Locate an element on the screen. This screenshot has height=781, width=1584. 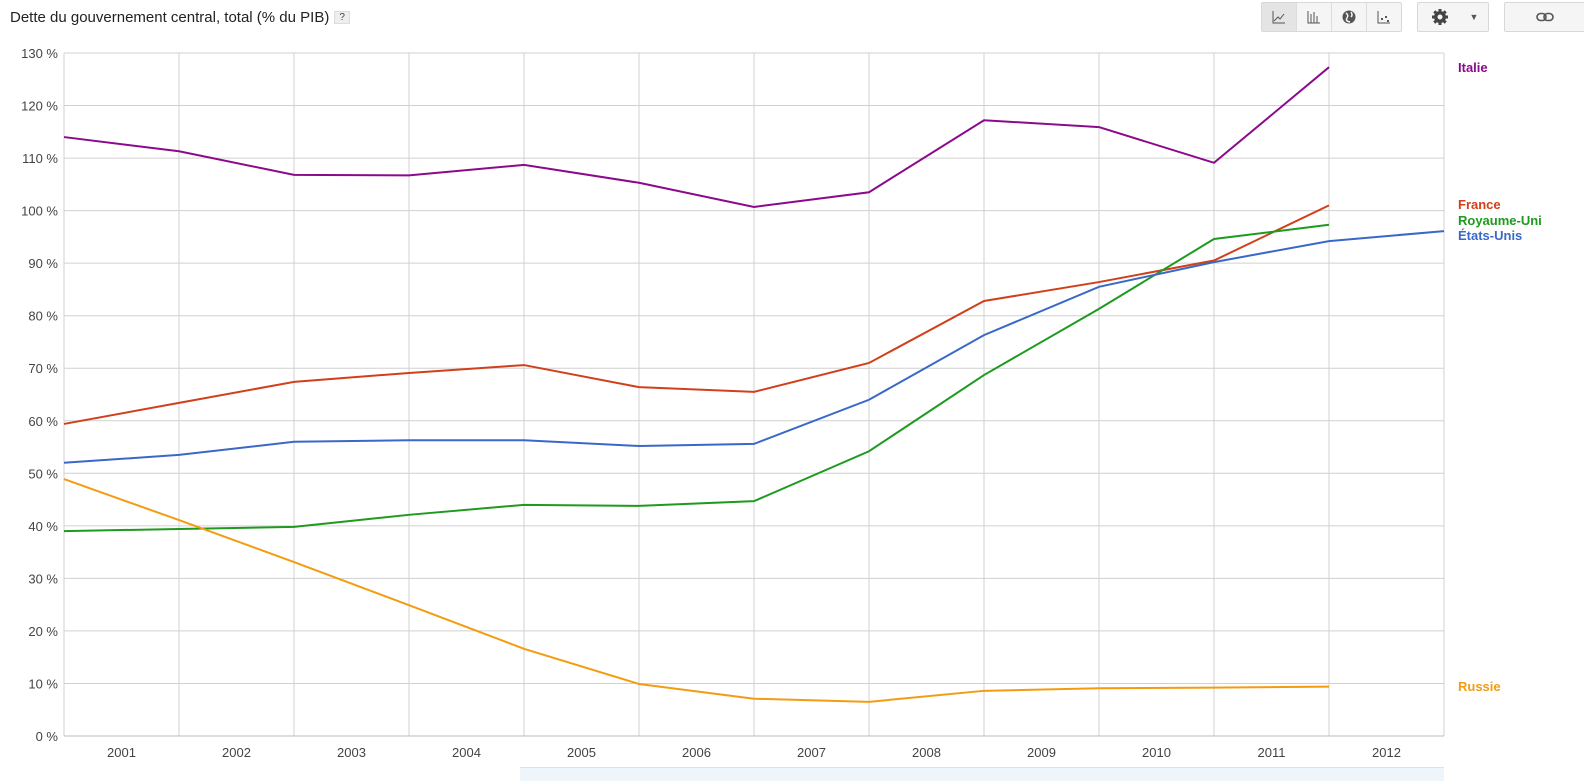
settings-button: ▼ is located at coordinates (1453, 17).